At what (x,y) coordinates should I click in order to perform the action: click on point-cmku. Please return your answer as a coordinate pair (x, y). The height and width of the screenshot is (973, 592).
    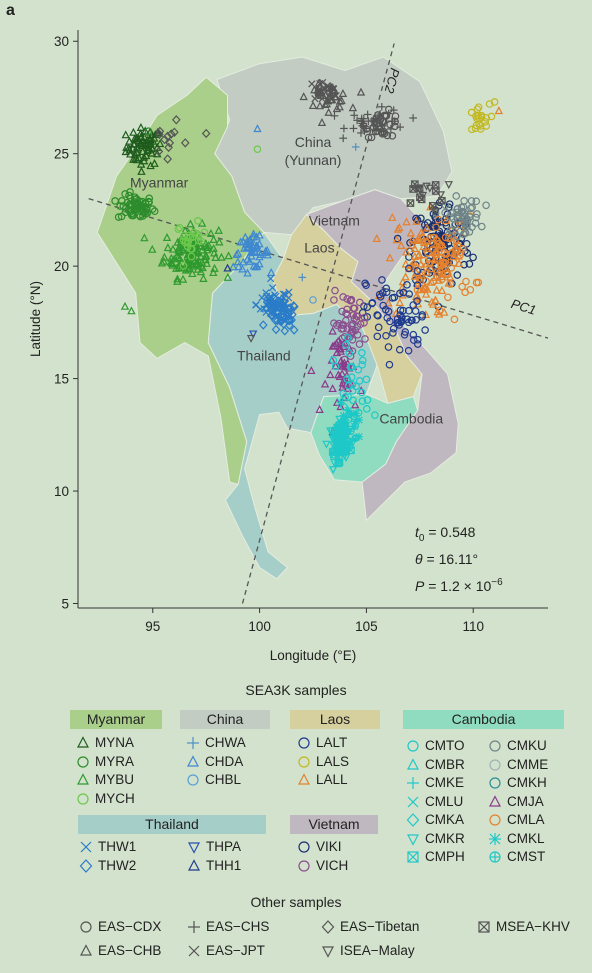
    Looking at the image, I should click on (457, 236).